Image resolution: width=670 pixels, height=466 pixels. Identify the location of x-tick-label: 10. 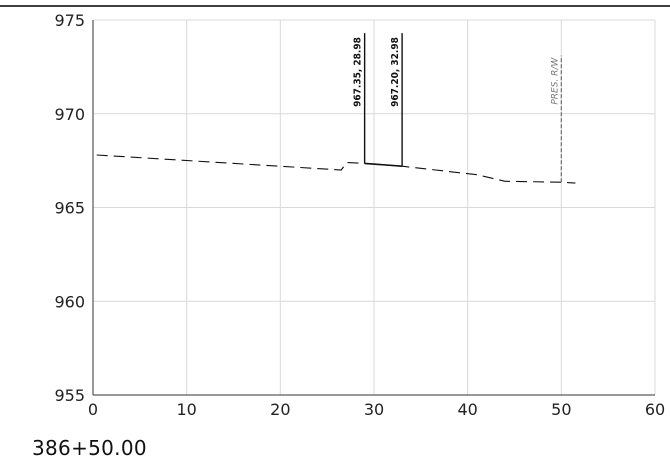
(186, 409).